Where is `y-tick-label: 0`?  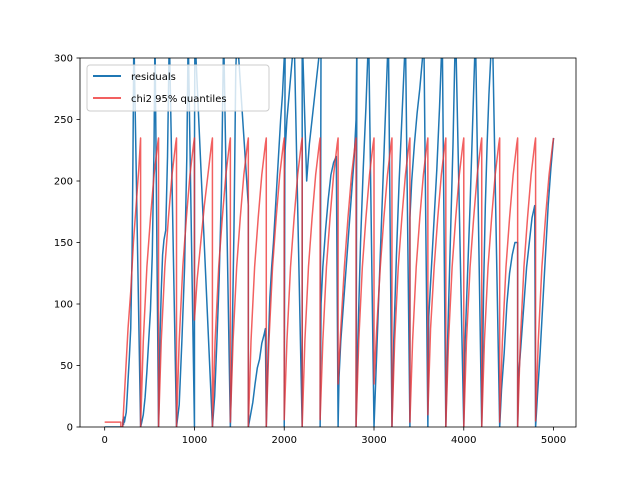
y-tick-label: 0 is located at coordinates (70, 428).